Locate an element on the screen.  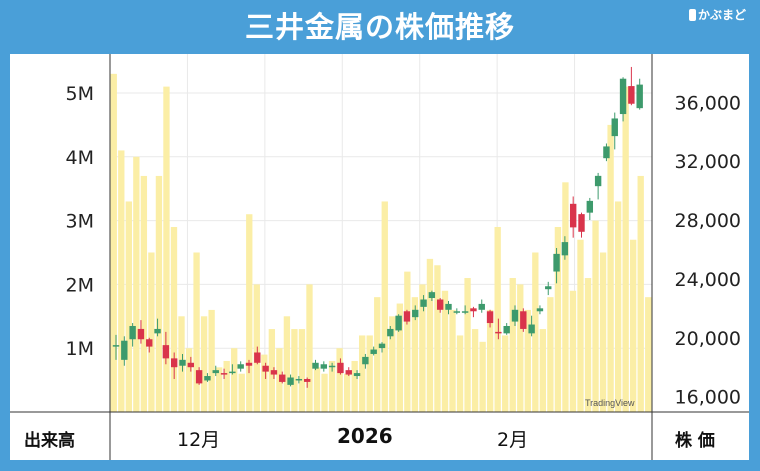
price-axis-label: 株 価 is located at coordinates (695, 441).